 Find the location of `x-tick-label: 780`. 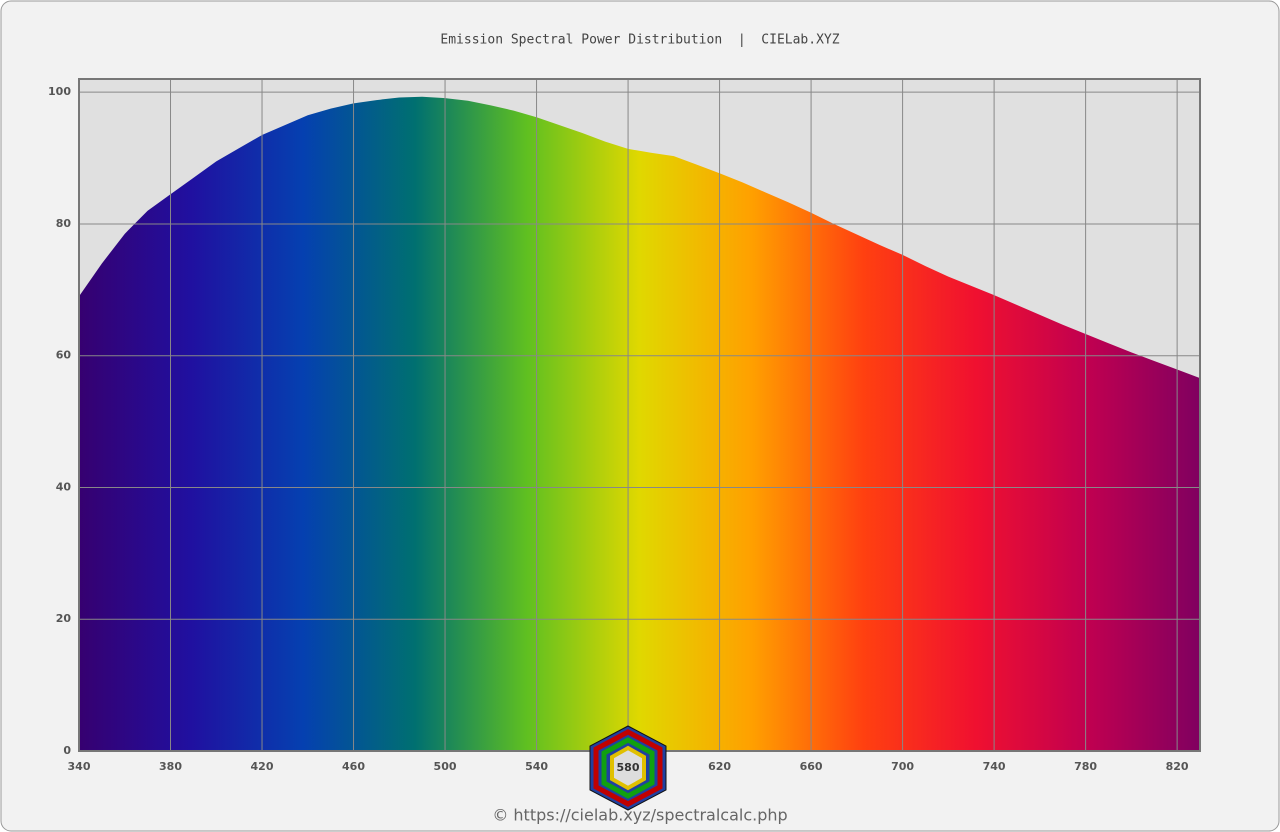

x-tick-label: 780 is located at coordinates (1085, 766).